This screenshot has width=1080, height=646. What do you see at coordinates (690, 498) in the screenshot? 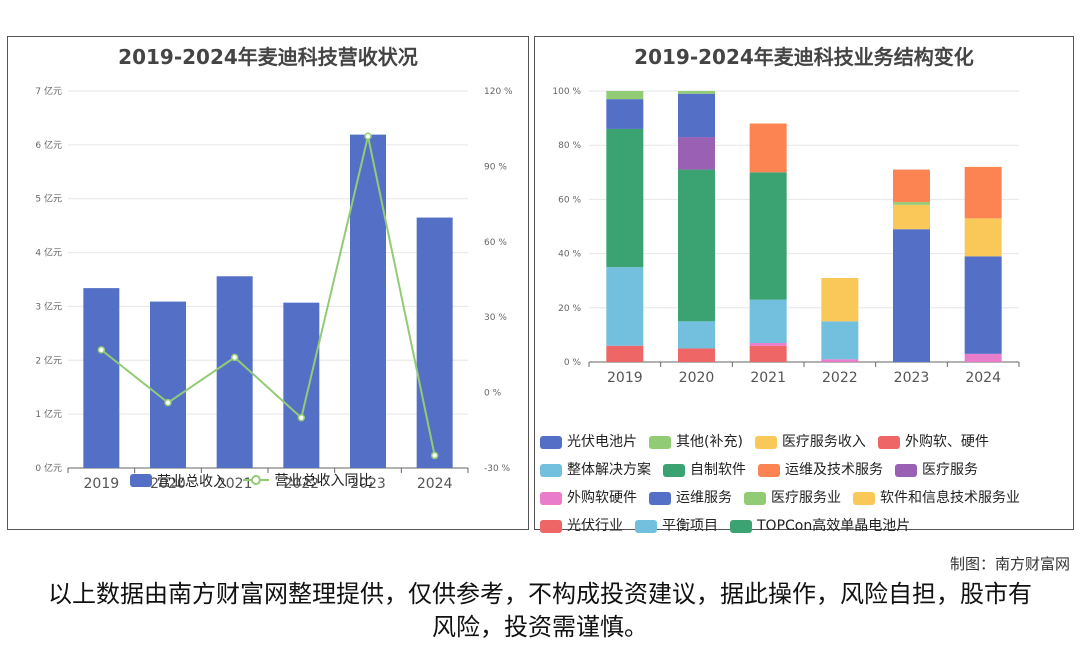
I see `legend-item: 运维服务` at bounding box center [690, 498].